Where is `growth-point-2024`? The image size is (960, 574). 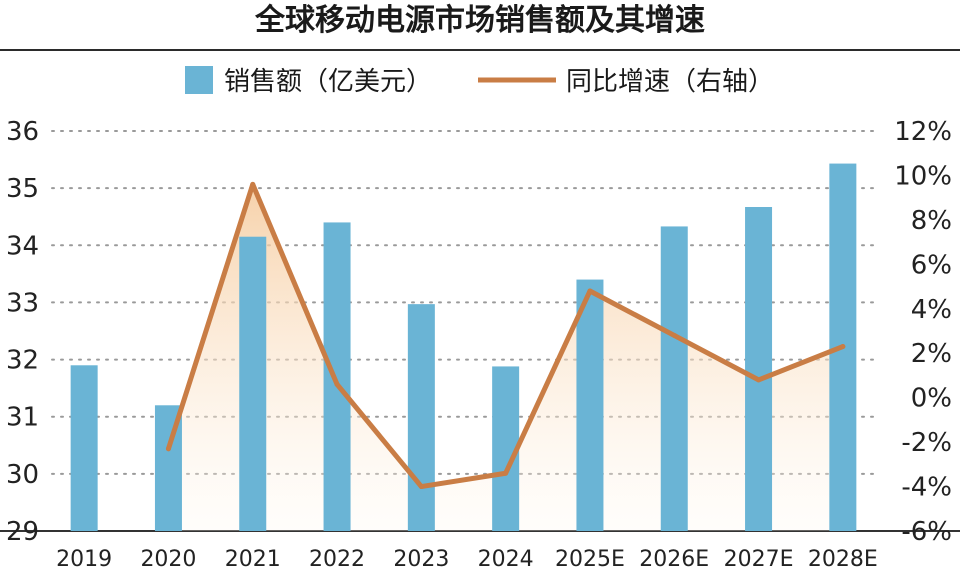 growth-point-2024 is located at coordinates (506, 473).